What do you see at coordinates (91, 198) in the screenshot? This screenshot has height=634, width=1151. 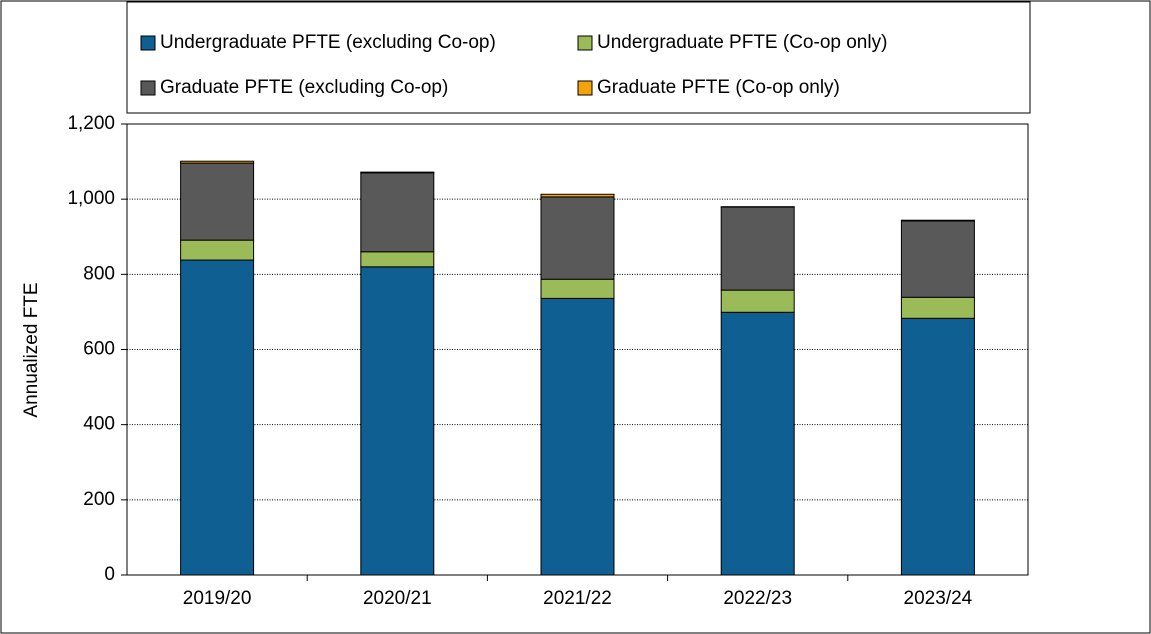 I see `y-tick-label: 1,000` at bounding box center [91, 198].